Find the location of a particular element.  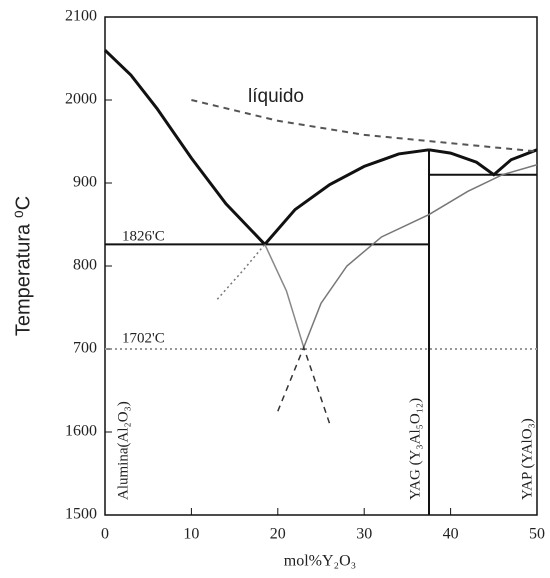

y-tick-label: 900 is located at coordinates (85, 182).